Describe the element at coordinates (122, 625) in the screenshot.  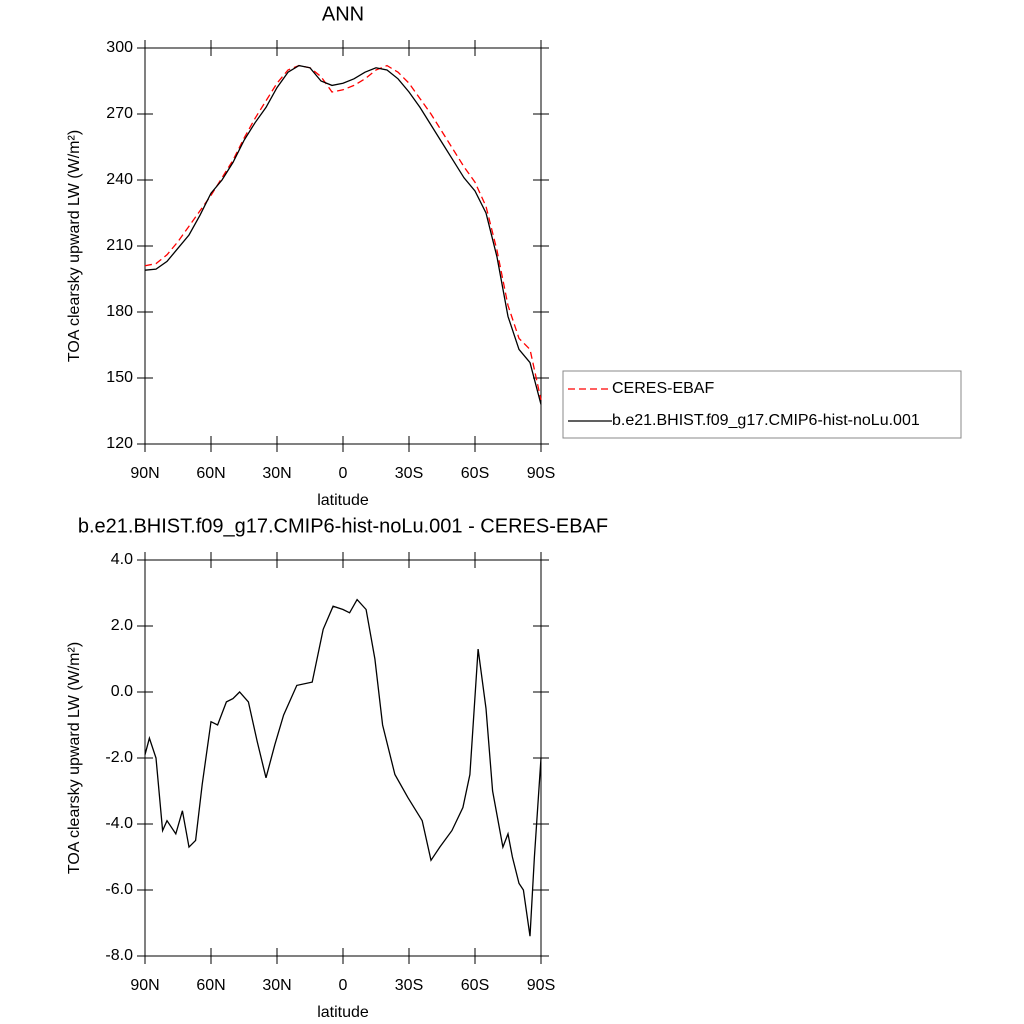
I see `y-tick-label: 2.0` at that location.